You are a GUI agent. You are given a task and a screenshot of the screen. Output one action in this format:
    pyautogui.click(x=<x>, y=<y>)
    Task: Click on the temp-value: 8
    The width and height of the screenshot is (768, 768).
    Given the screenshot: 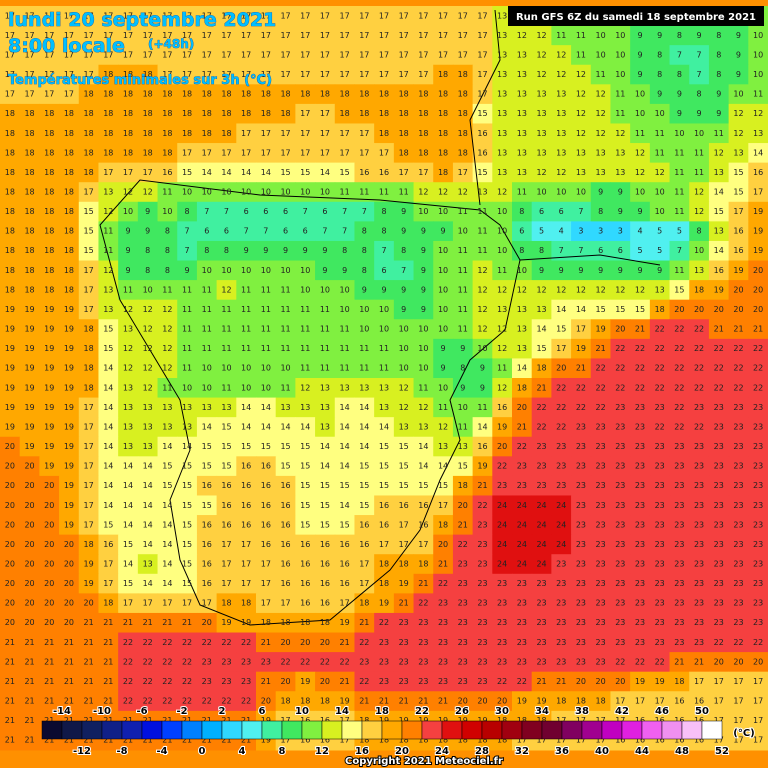 What is the action you would take?
    pyautogui.click(x=226, y=250)
    